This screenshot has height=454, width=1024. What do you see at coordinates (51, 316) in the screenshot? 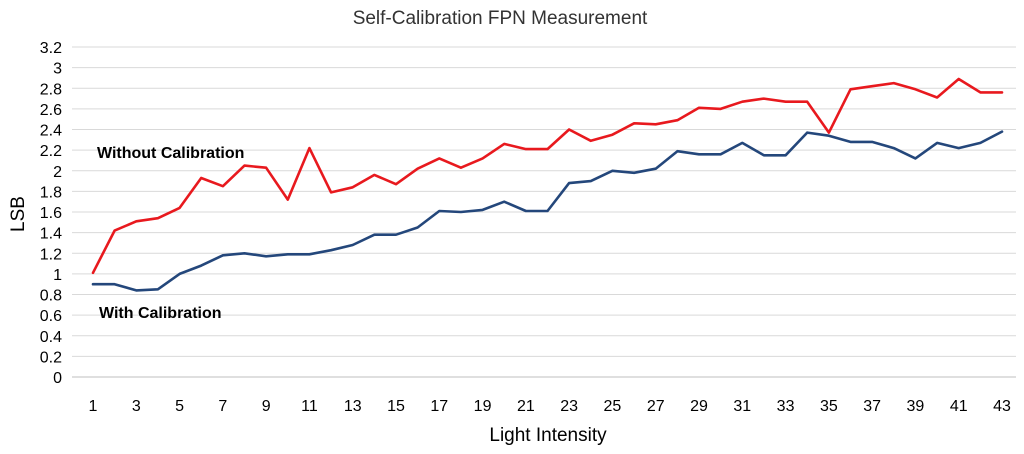
I see `y-tick-label: 0.6` at bounding box center [51, 316].